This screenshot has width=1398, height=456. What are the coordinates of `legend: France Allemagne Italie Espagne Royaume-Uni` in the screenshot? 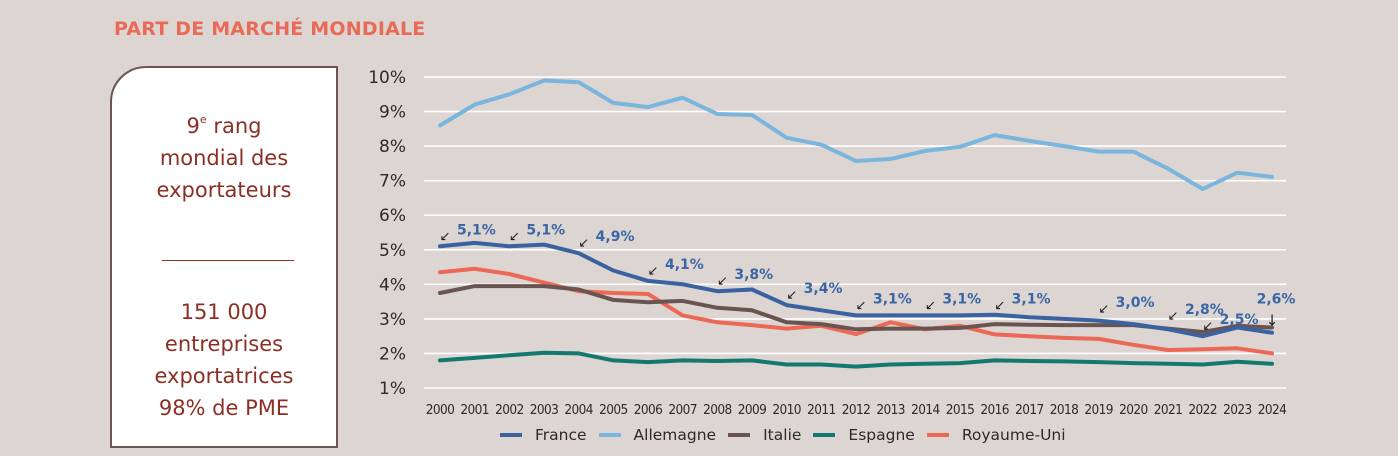 It's located at (789, 435).